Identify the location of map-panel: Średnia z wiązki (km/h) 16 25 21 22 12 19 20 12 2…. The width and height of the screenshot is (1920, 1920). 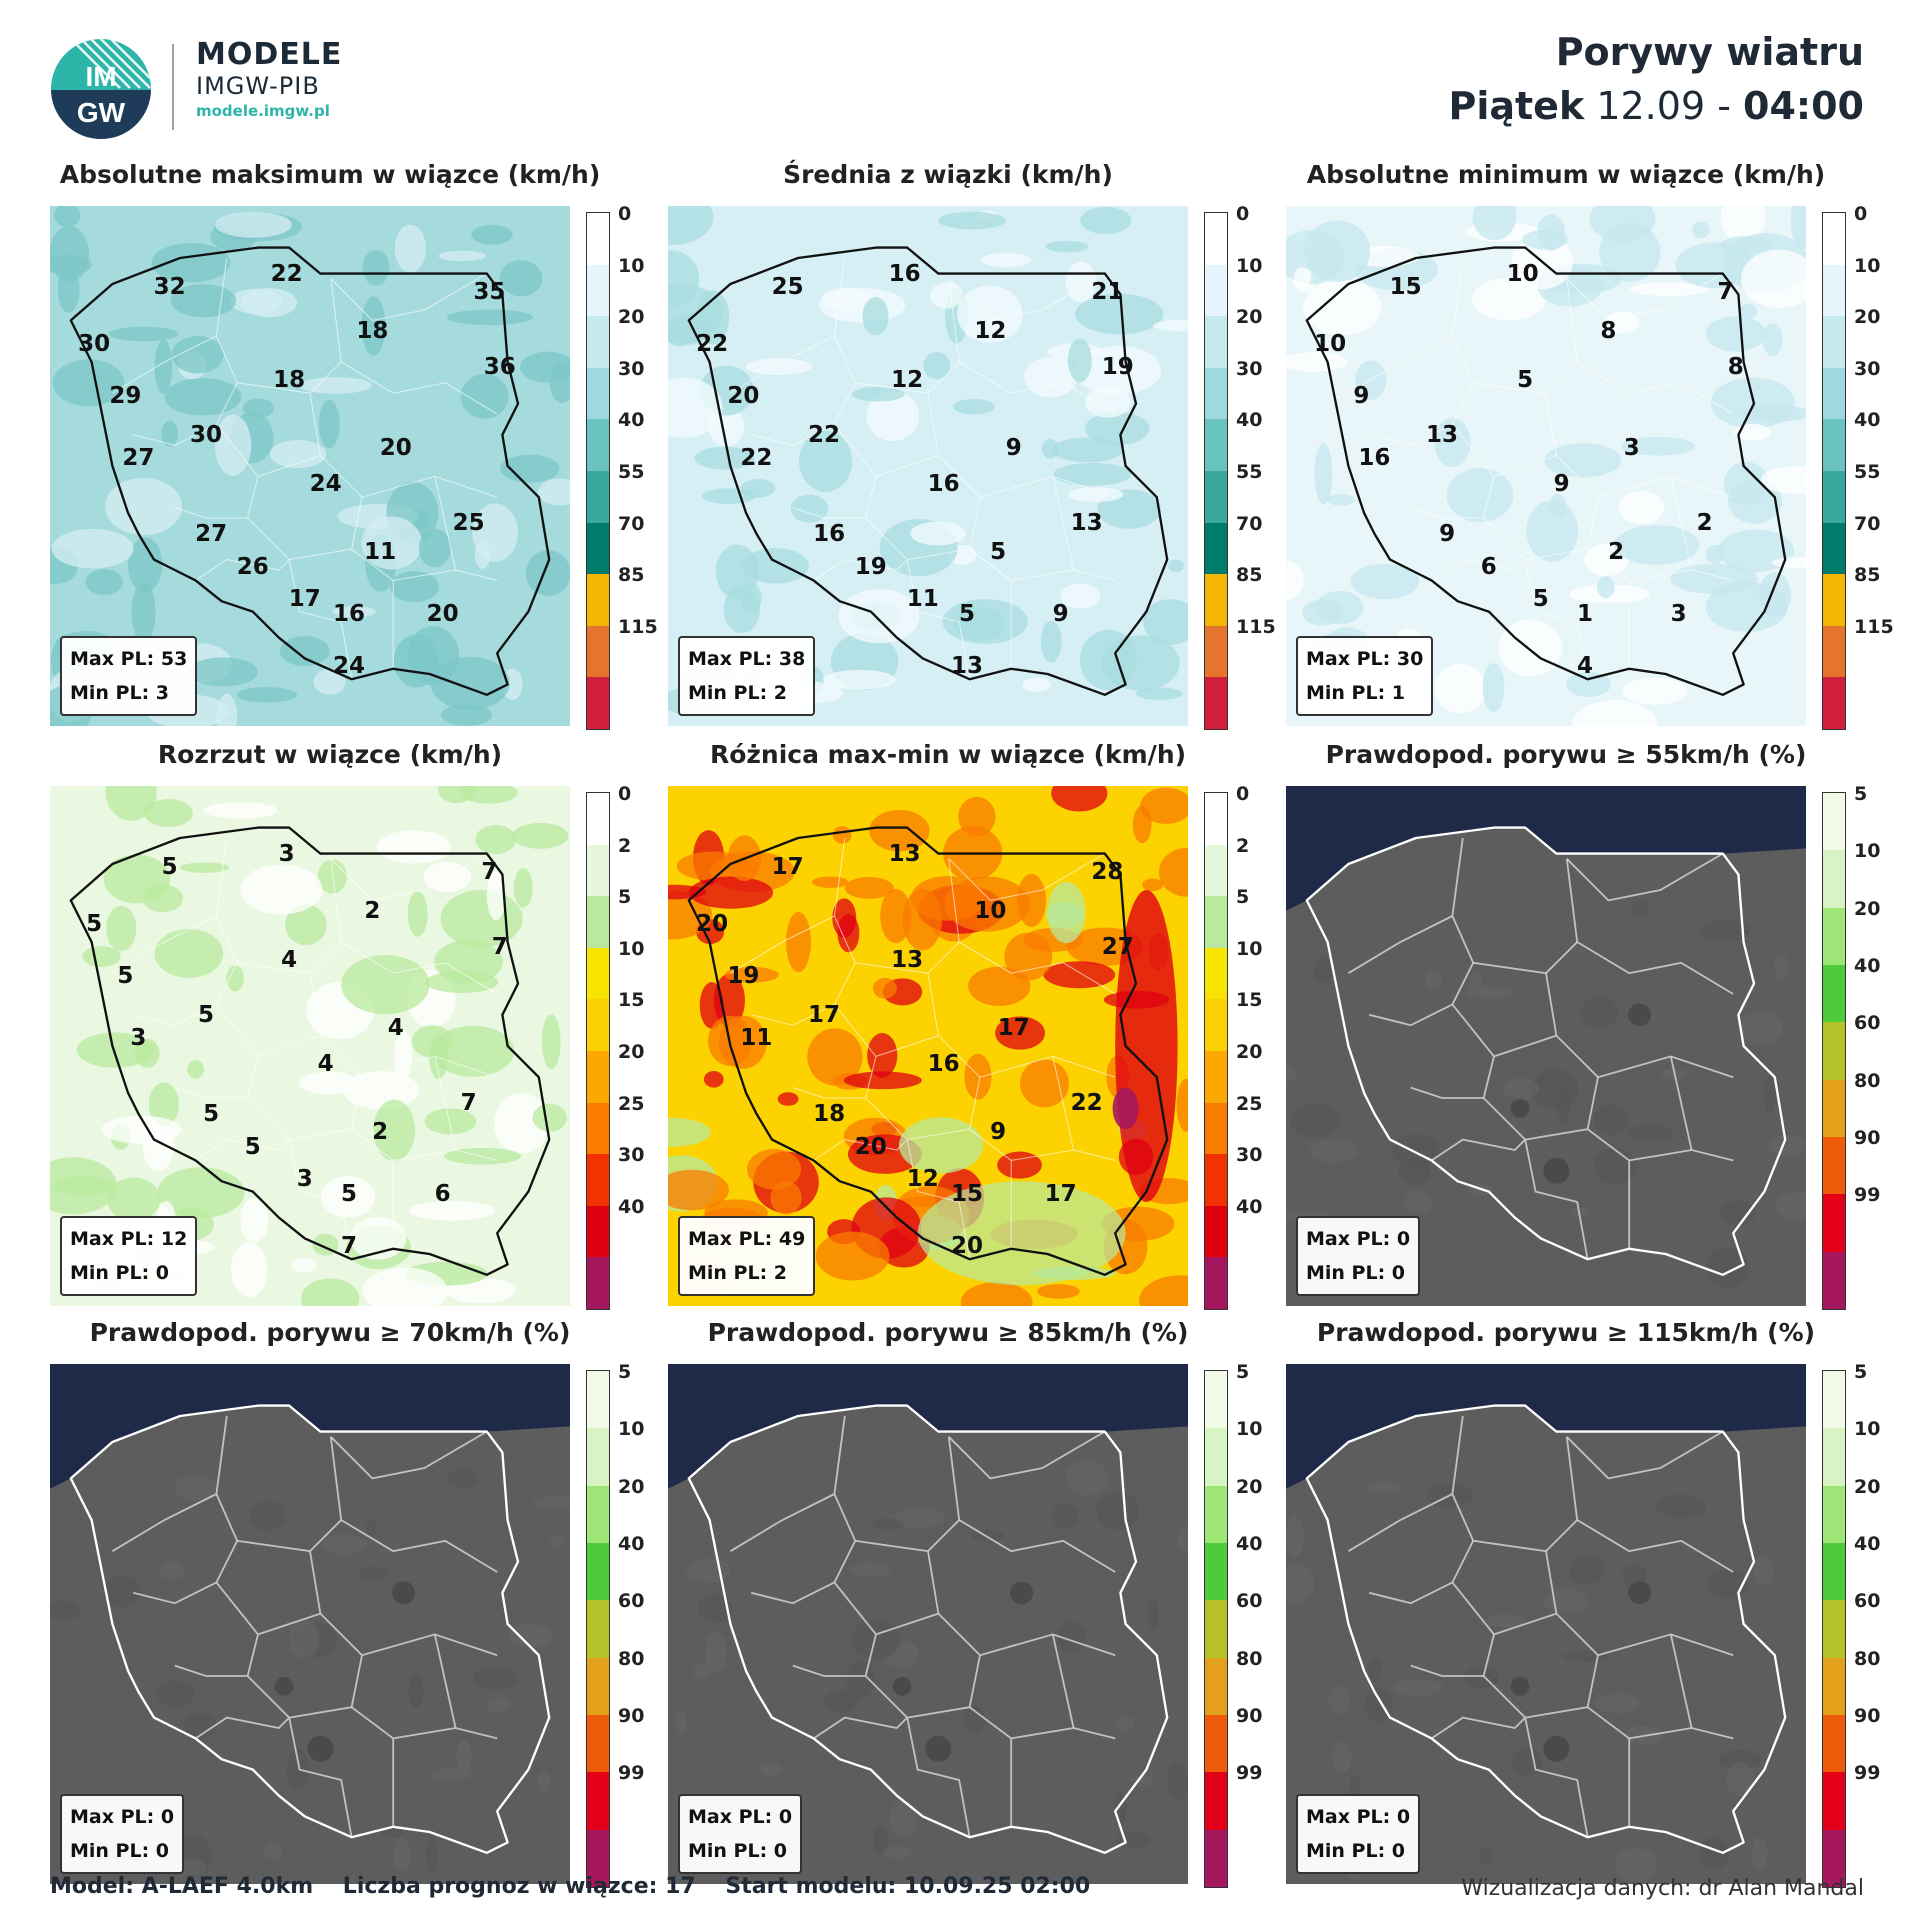
(972, 450).